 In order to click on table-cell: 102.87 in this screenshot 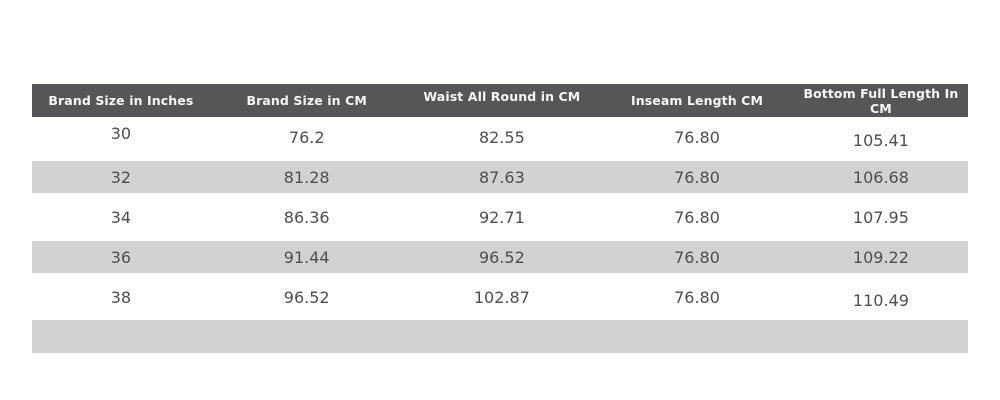, I will do `click(501, 297)`.